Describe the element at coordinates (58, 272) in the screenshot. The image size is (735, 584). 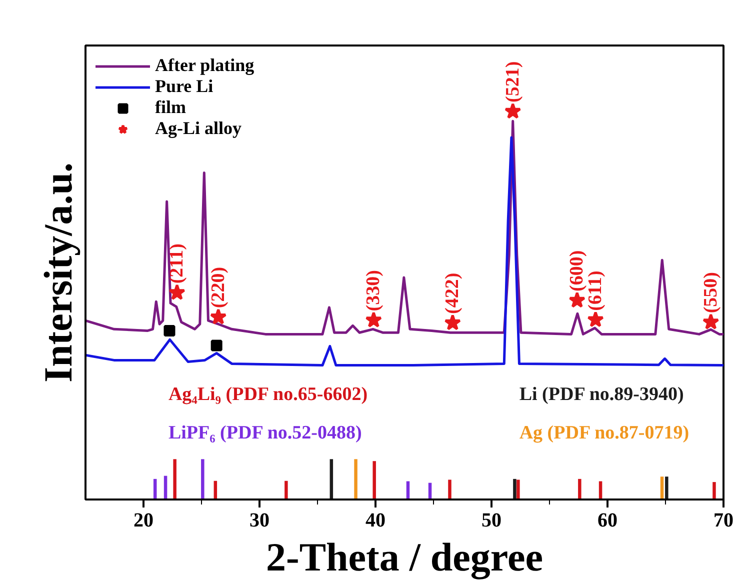
I see `y-axis-title: Intersity/a.u.` at that location.